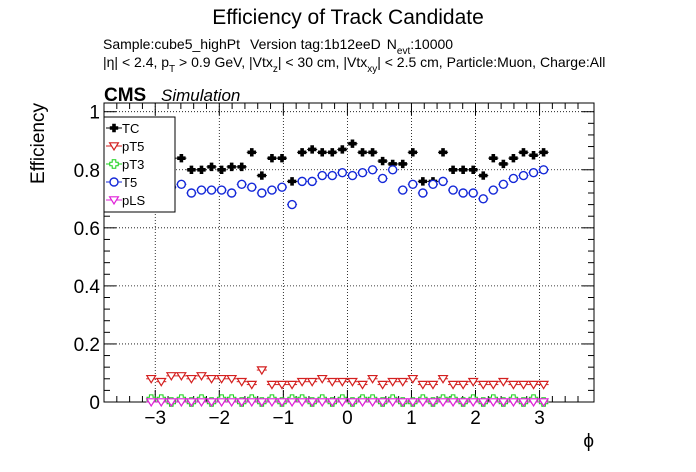  What do you see at coordinates (224, 62) in the screenshot?
I see `cut-vtxz: > 0.9 GeV, |Vtx` at bounding box center [224, 62].